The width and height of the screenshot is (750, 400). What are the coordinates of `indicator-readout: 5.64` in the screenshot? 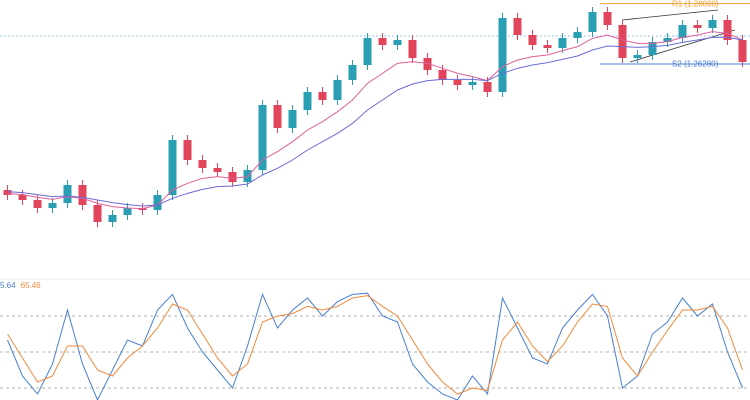 It's located at (8, 285).